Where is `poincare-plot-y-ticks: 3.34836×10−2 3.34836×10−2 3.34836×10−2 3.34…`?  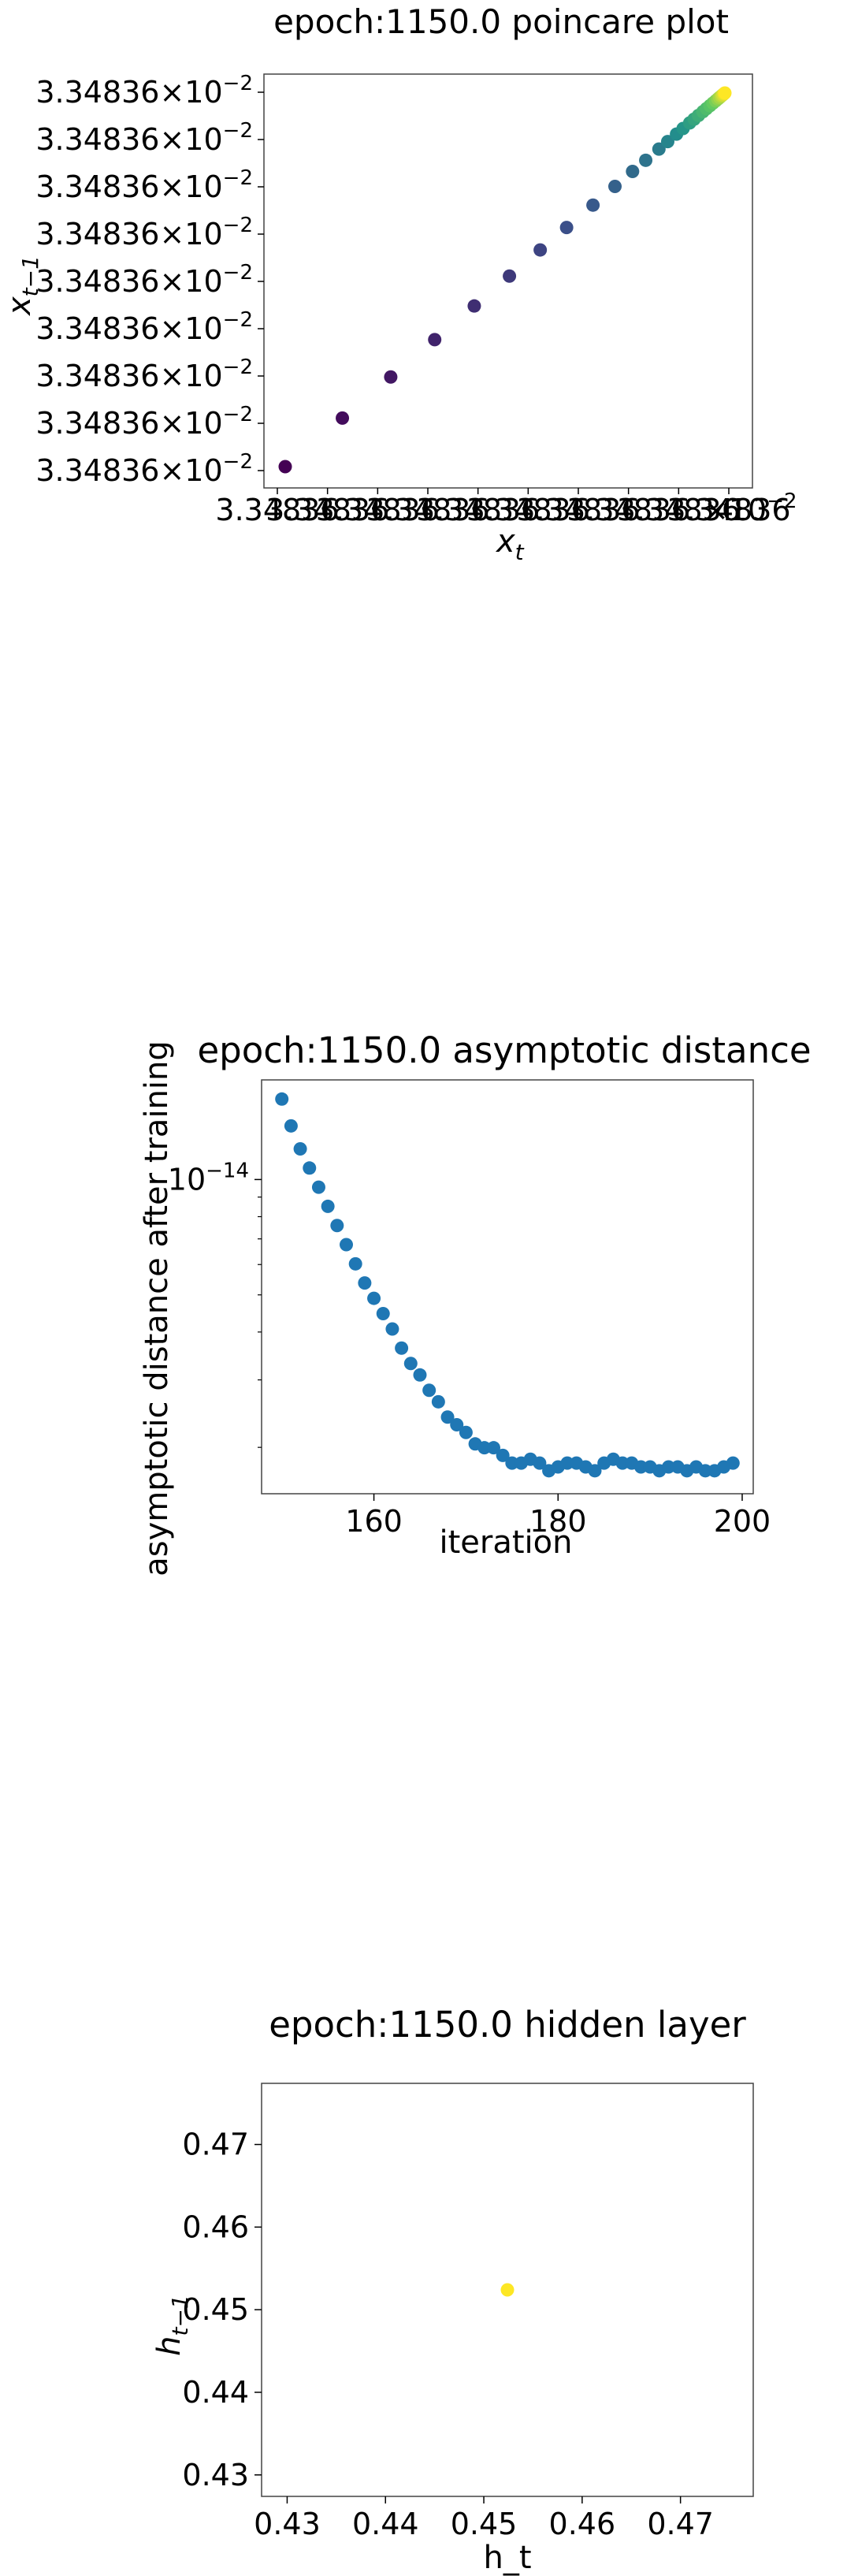
poincare-plot-y-ticks: 3.34836×10−2 3.34836×10−2 3.34836×10−2 3.34… is located at coordinates (149, 280).